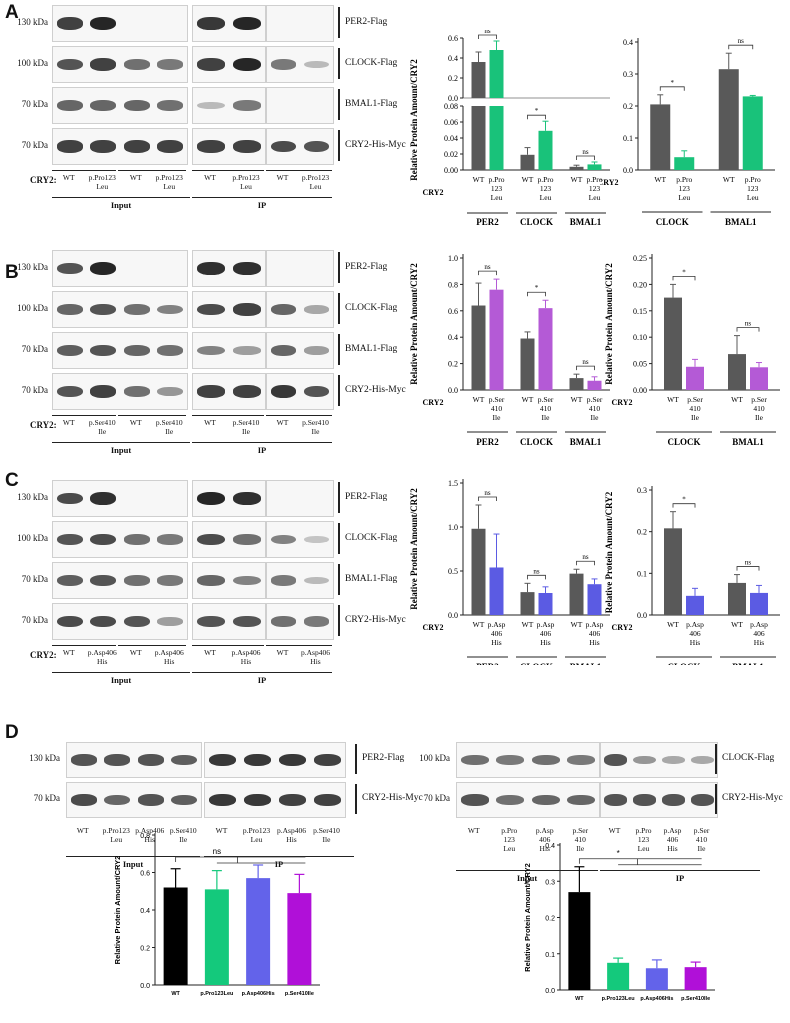  Describe the element at coordinates (414, 324) in the screenshot. I see `y-axis-label: Relative Protein Amount/CRY2` at that location.